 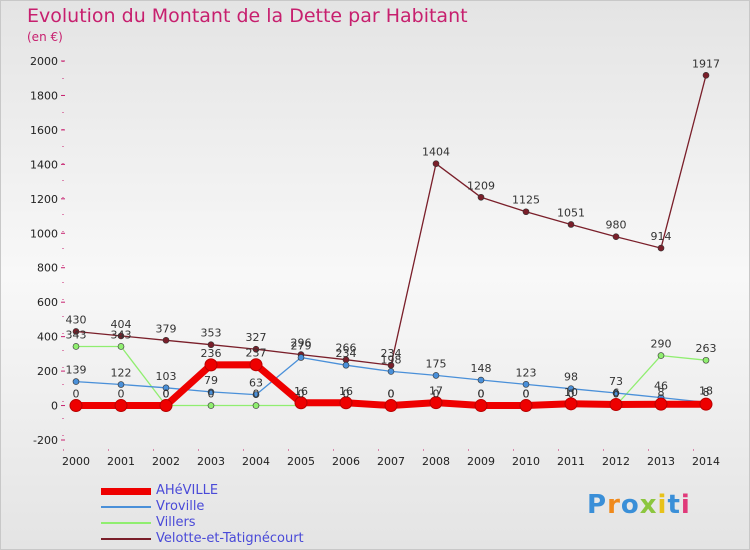 I want to click on x-tick-label: 2009, so click(x=481, y=461).